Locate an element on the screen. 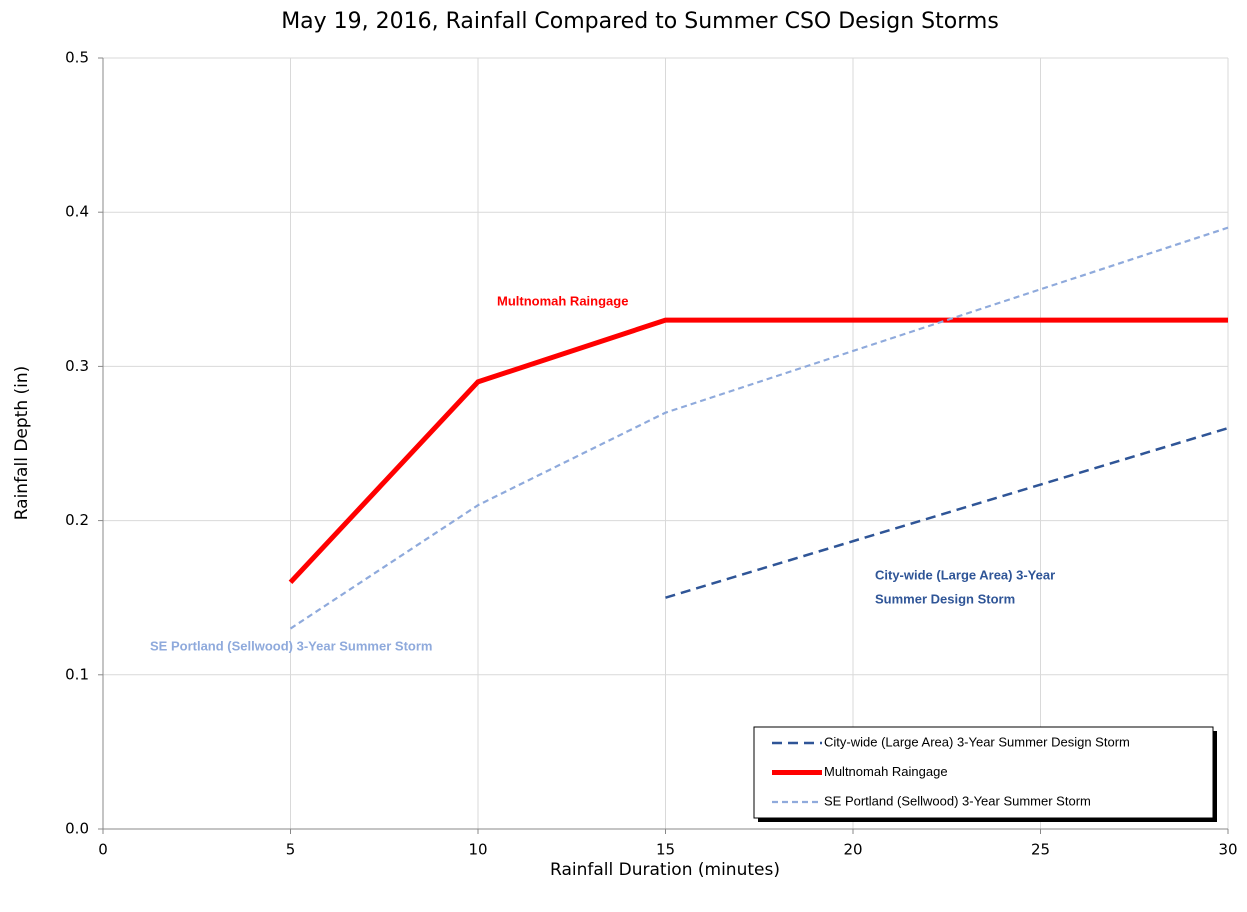 Image resolution: width=1247 pixels, height=912 pixels. annotation: City-wide (Large Area) 3-Year is located at coordinates (965, 574).